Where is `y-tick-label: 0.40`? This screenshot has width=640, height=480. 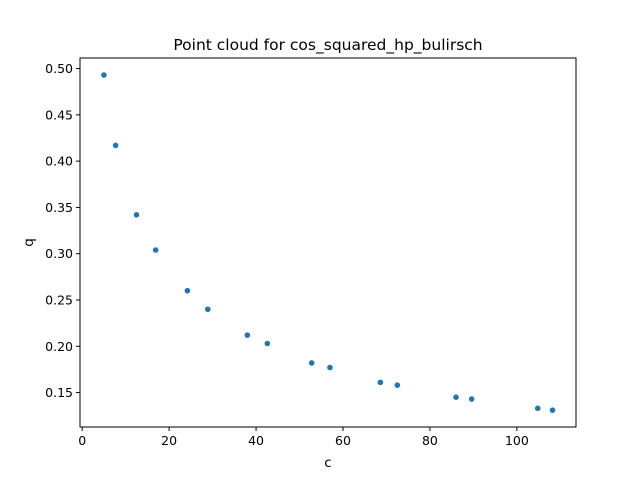 y-tick-label: 0.40 is located at coordinates (59, 161).